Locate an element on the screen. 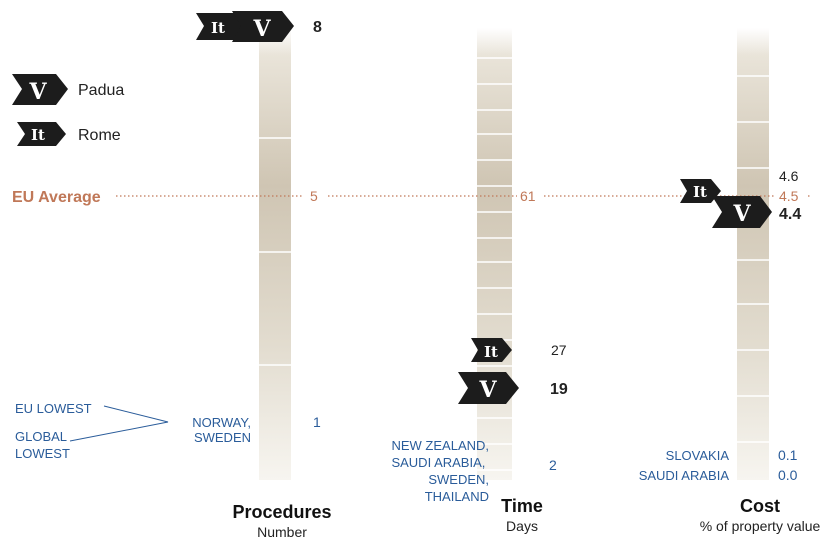 This screenshot has width=830, height=544. legend-rome-label: Rome is located at coordinates (99, 135).